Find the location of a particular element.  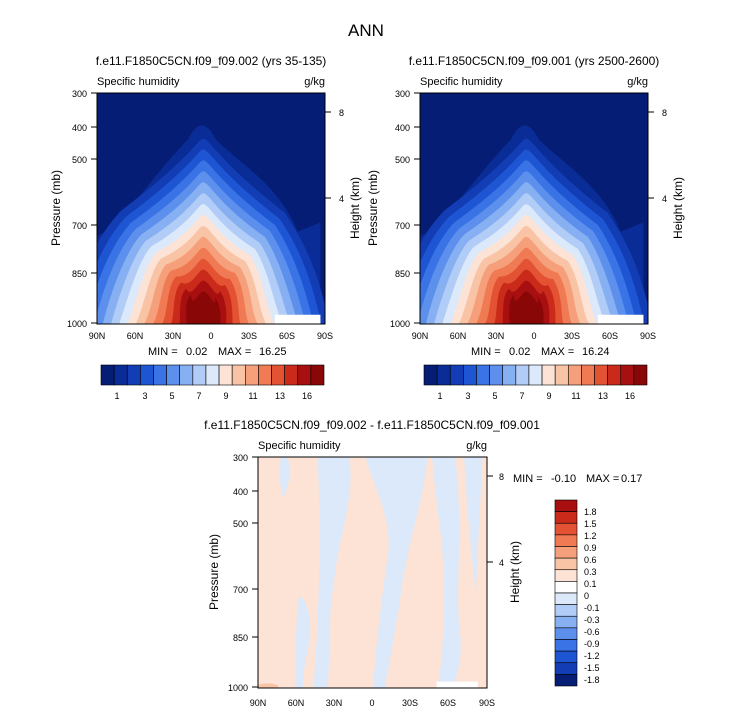

contour-level is located at coordinates (526, 307).